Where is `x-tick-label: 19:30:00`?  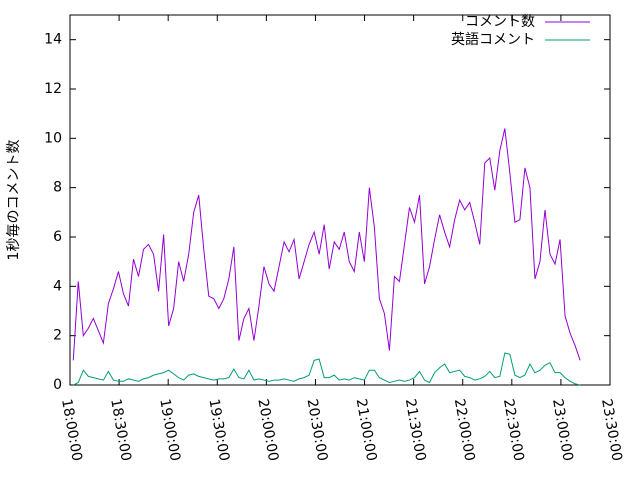
x-tick-label: 19:30:00 is located at coordinates (218, 430).